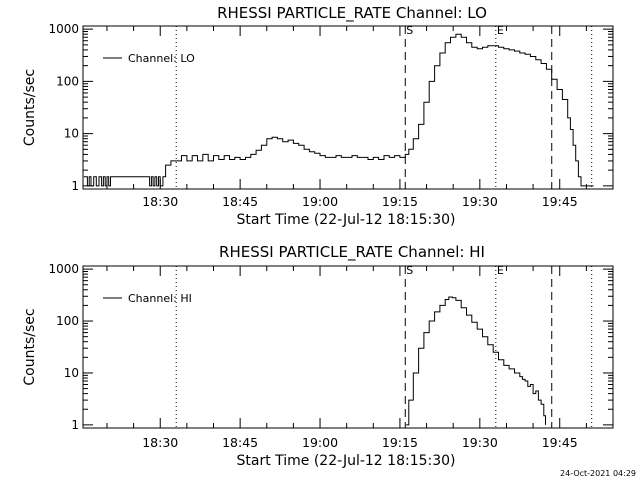  Describe the element at coordinates (161, 58) in the screenshot. I see `legend-label: Channel: LO` at that location.